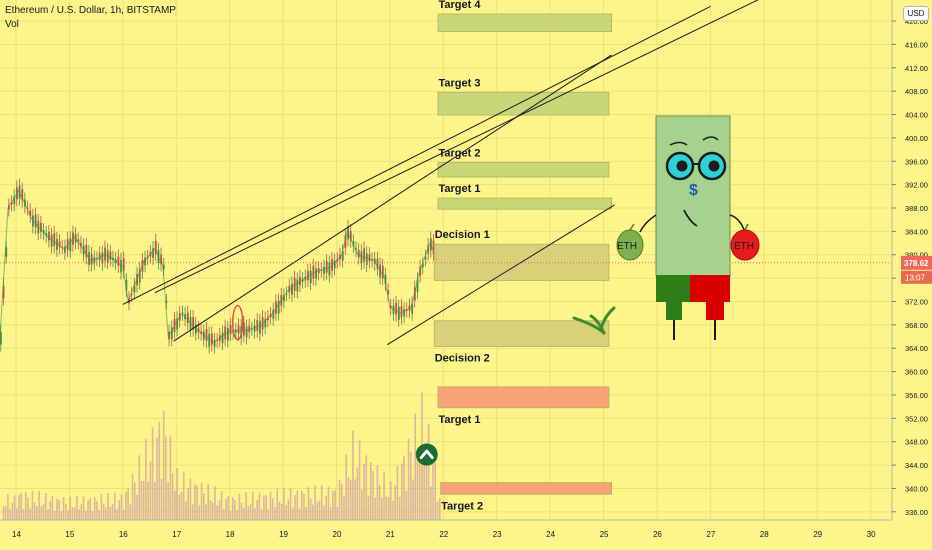 This screenshot has height=550, width=932. Describe the element at coordinates (916, 44) in the screenshot. I see `price-tick-label-20: 416.00` at that location.